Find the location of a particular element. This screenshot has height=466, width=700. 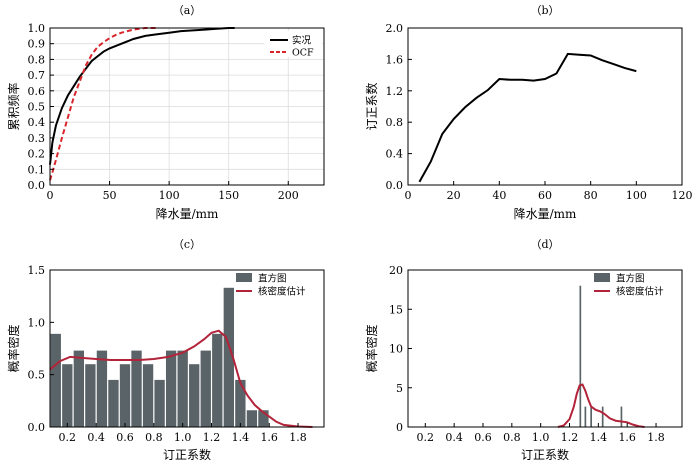

y-tick-label: 2.0 is located at coordinates (395, 28).